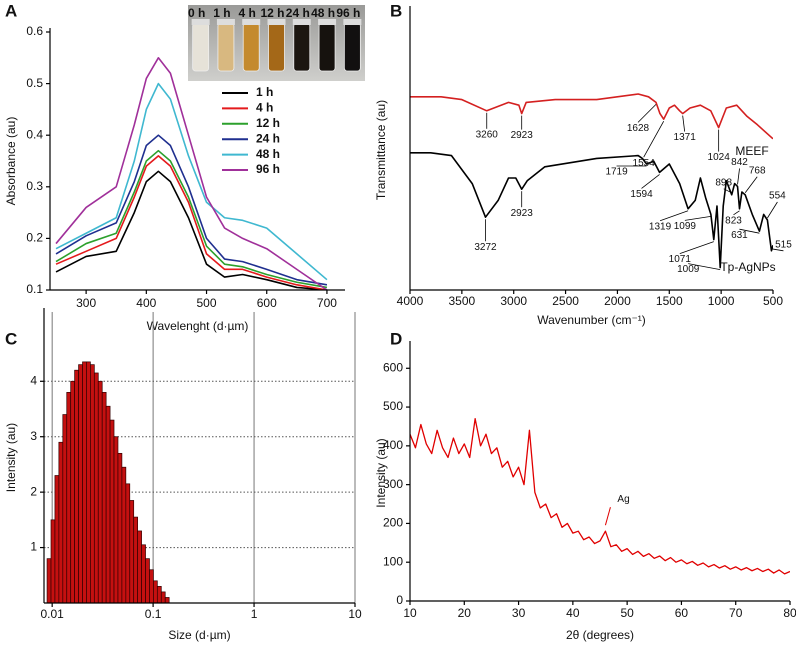 The height and width of the screenshot is (648, 796). I want to click on y-tick-label: 0.2, so click(34, 238).